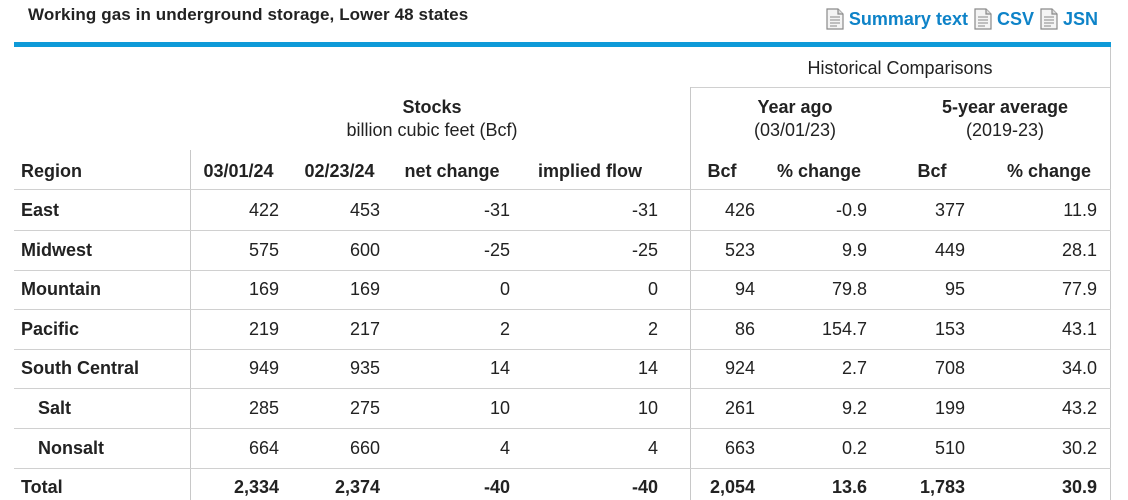 The image size is (1128, 500). Describe the element at coordinates (1005, 130) in the screenshot. I see `five-year-range: (2019-23)` at that location.